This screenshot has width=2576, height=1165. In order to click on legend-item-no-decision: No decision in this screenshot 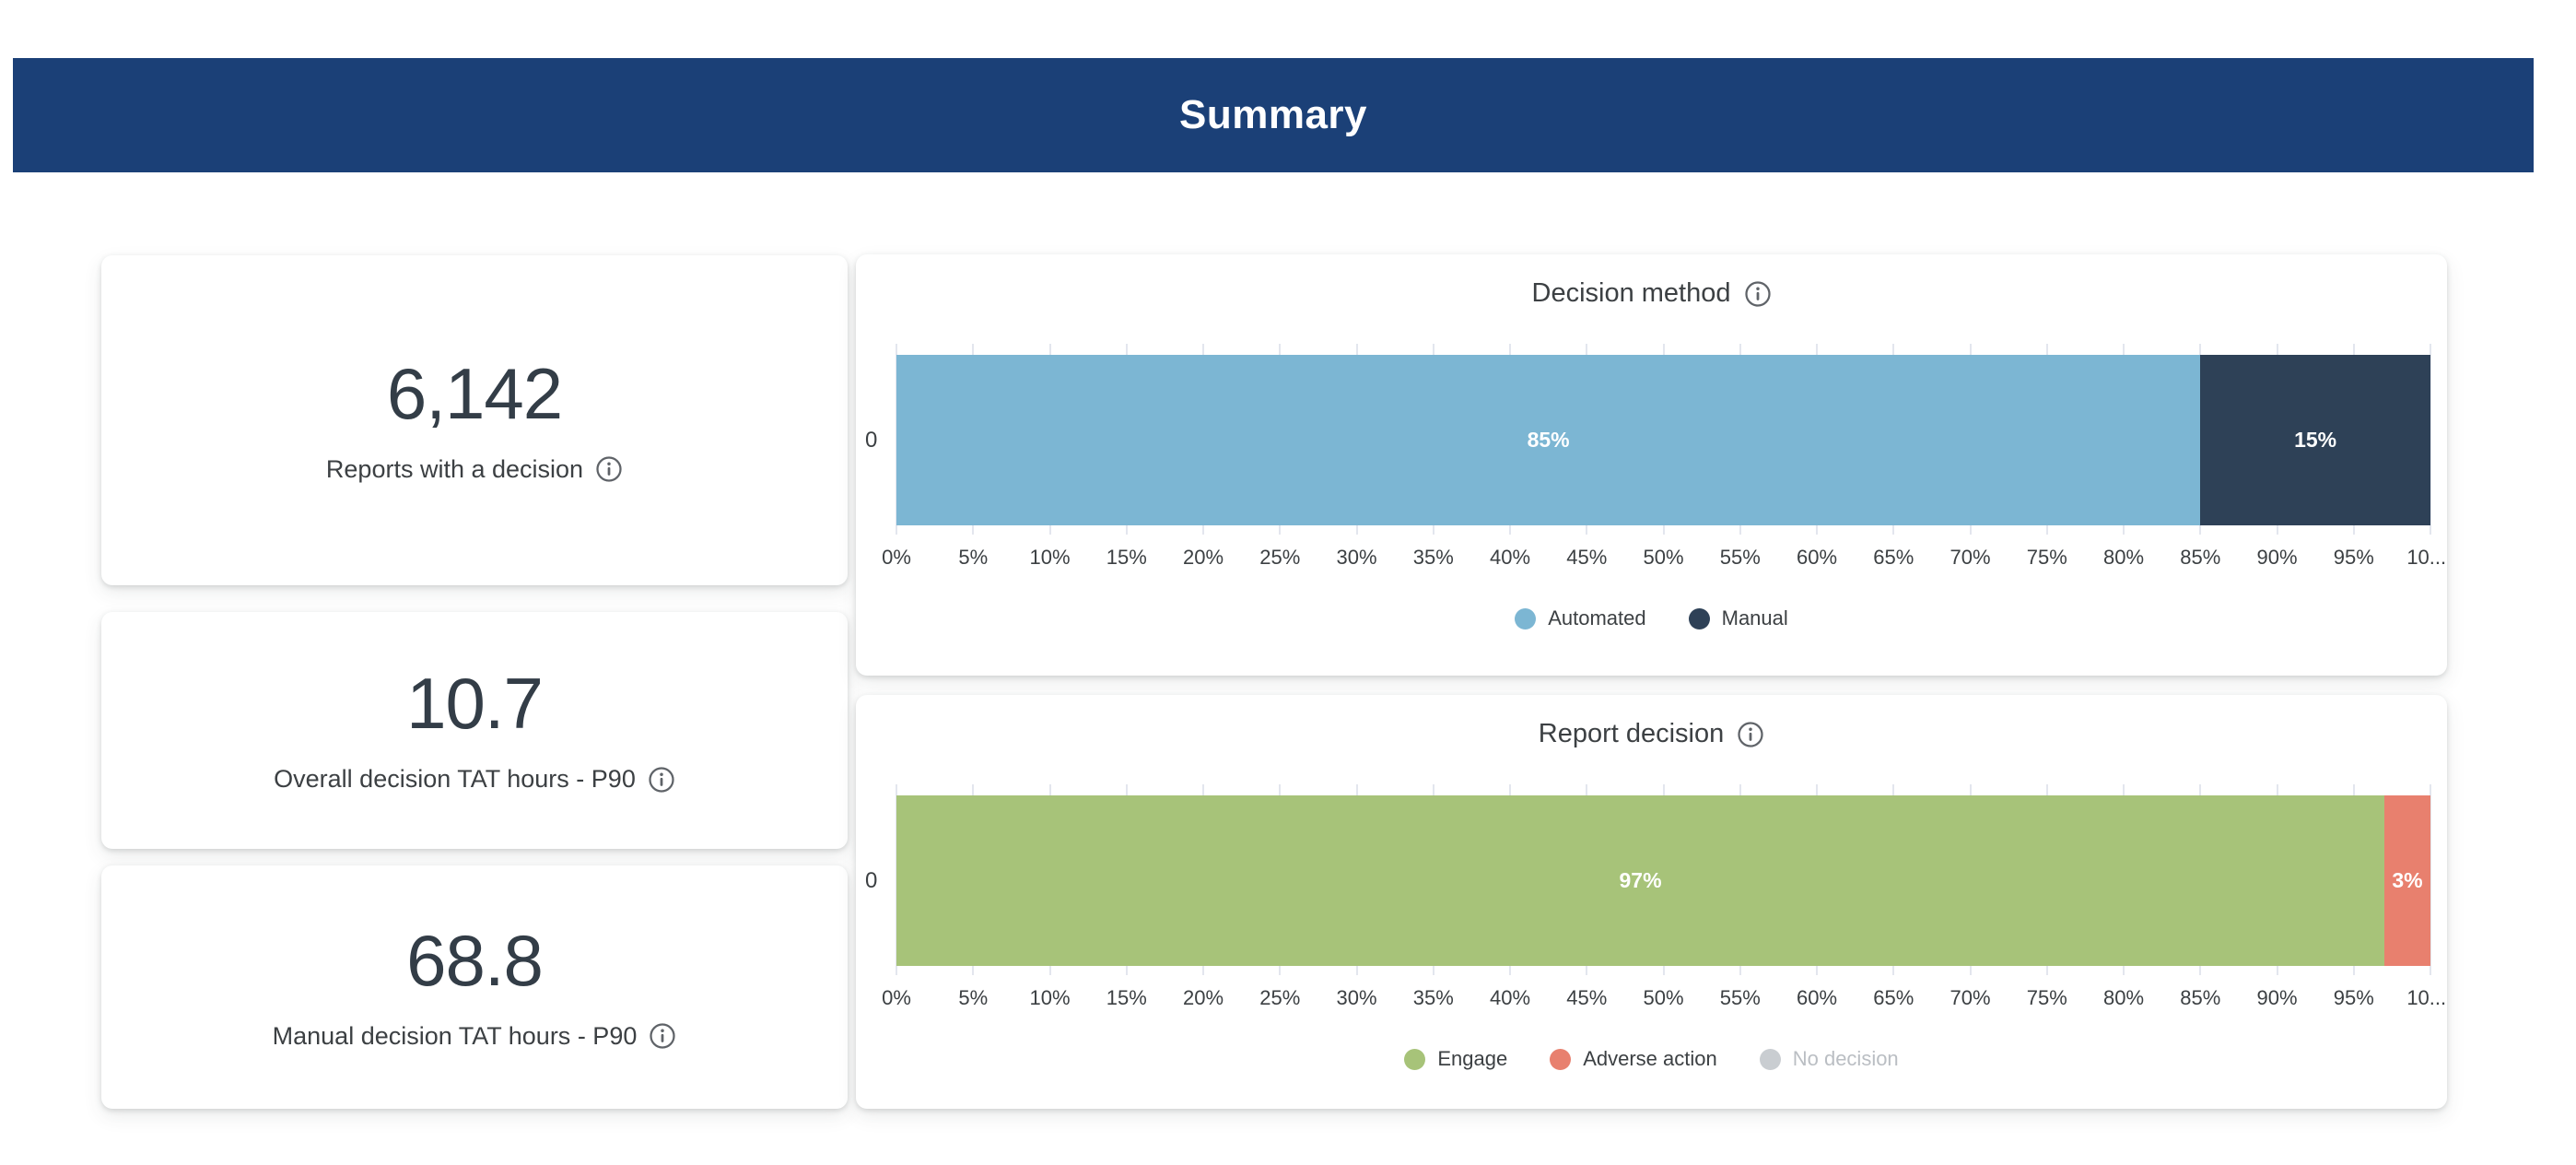, I will do `click(1829, 1059)`.